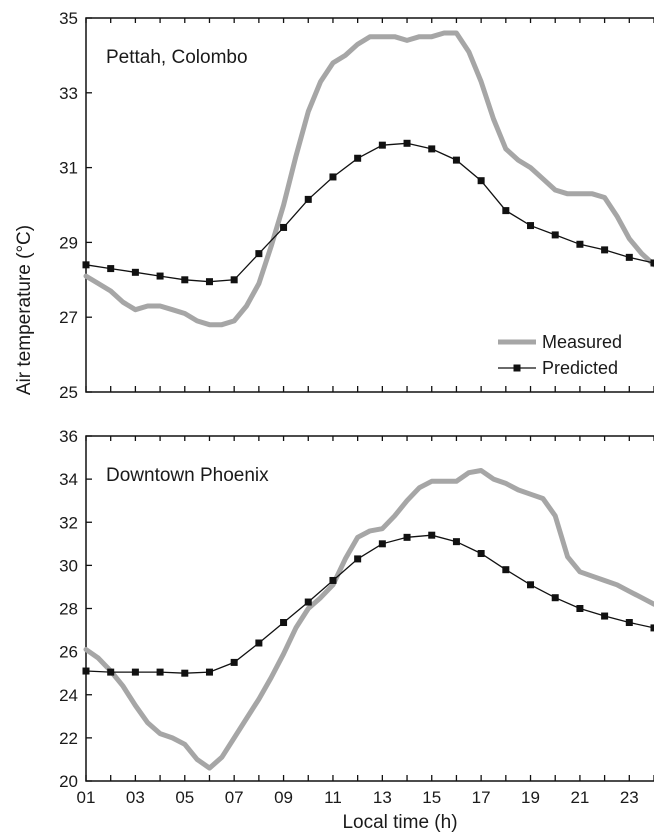 Image resolution: width=654 pixels, height=839 pixels. Describe the element at coordinates (184, 797) in the screenshot. I see `x-tick-label: 05` at that location.